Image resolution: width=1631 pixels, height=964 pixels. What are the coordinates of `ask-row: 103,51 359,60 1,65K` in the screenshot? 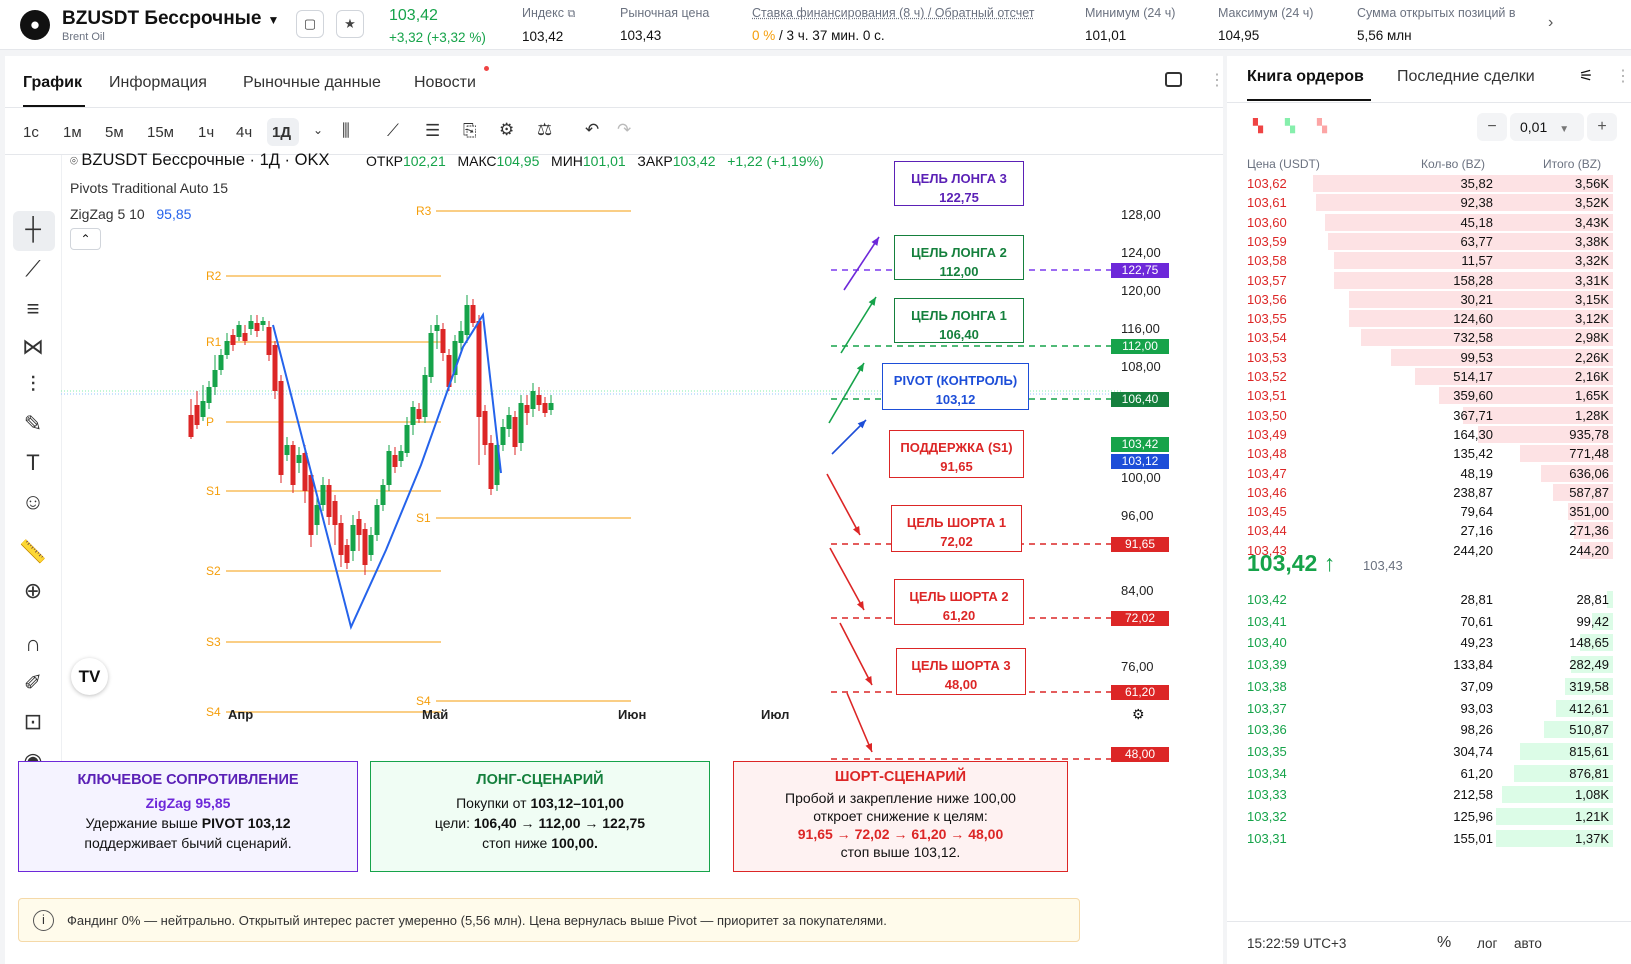 It's located at (1430, 395).